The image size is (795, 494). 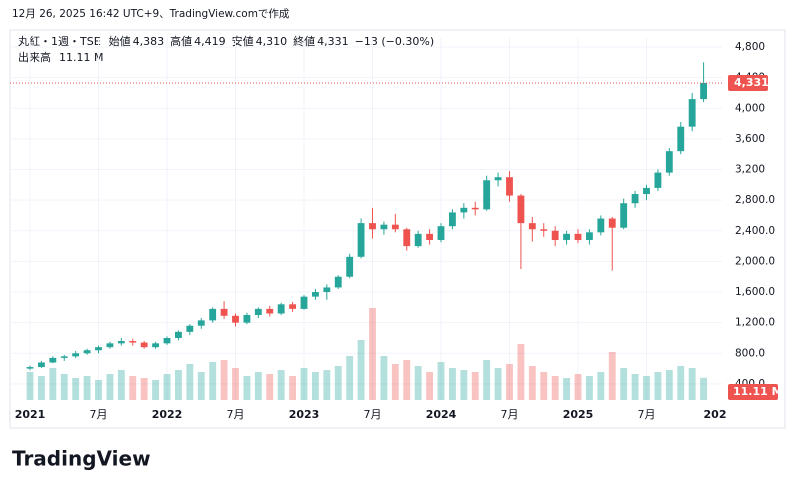 What do you see at coordinates (149, 41) in the screenshot?
I see `legend-text: 4,383` at bounding box center [149, 41].